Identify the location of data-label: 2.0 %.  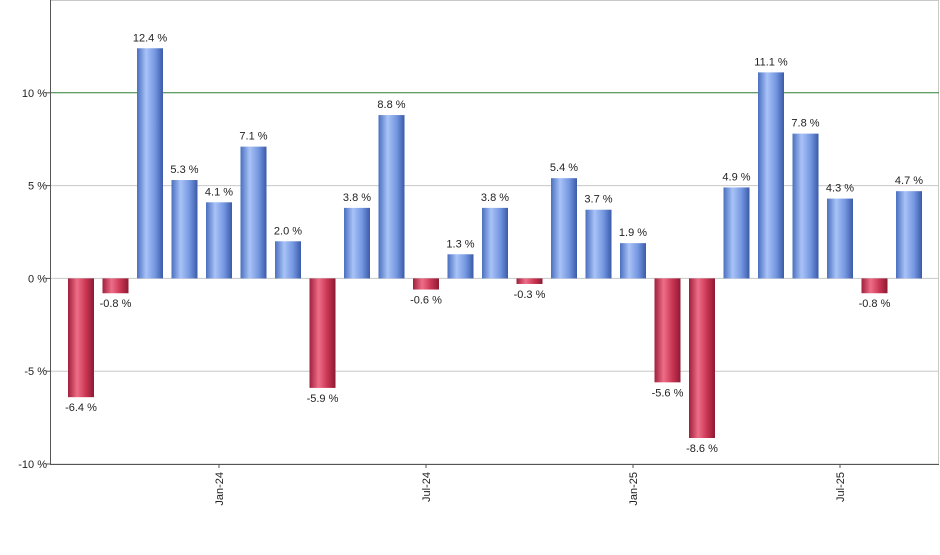
(288, 231).